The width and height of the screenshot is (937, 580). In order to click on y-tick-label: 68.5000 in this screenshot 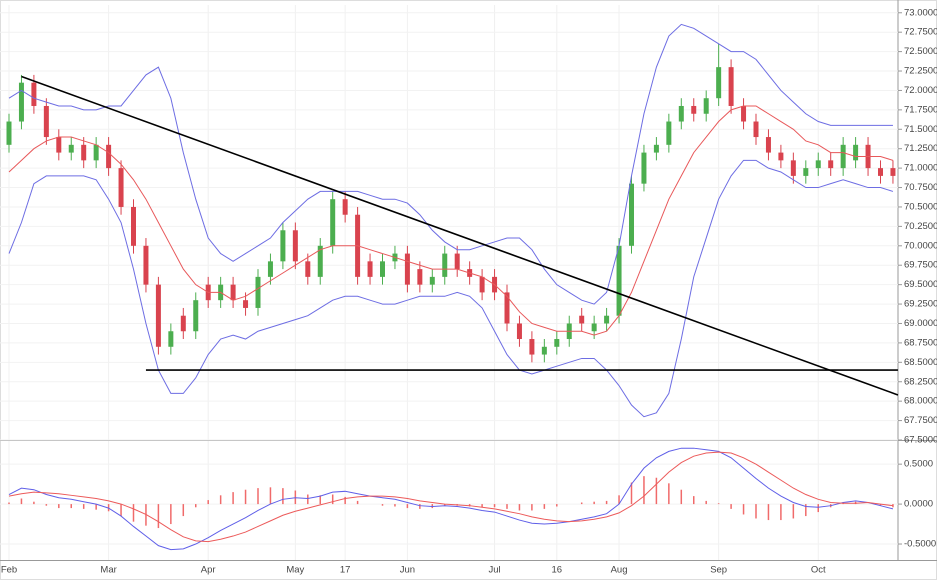, I will do `click(920, 362)`.